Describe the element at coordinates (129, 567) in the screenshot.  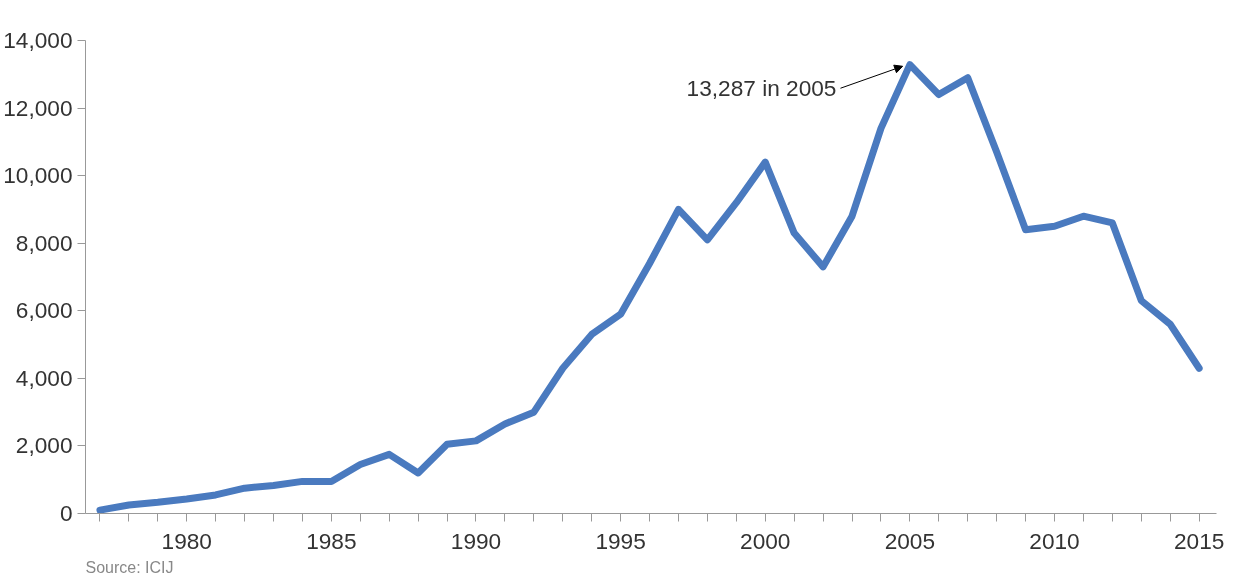
I see `source-note: Source: ICIJ` at that location.